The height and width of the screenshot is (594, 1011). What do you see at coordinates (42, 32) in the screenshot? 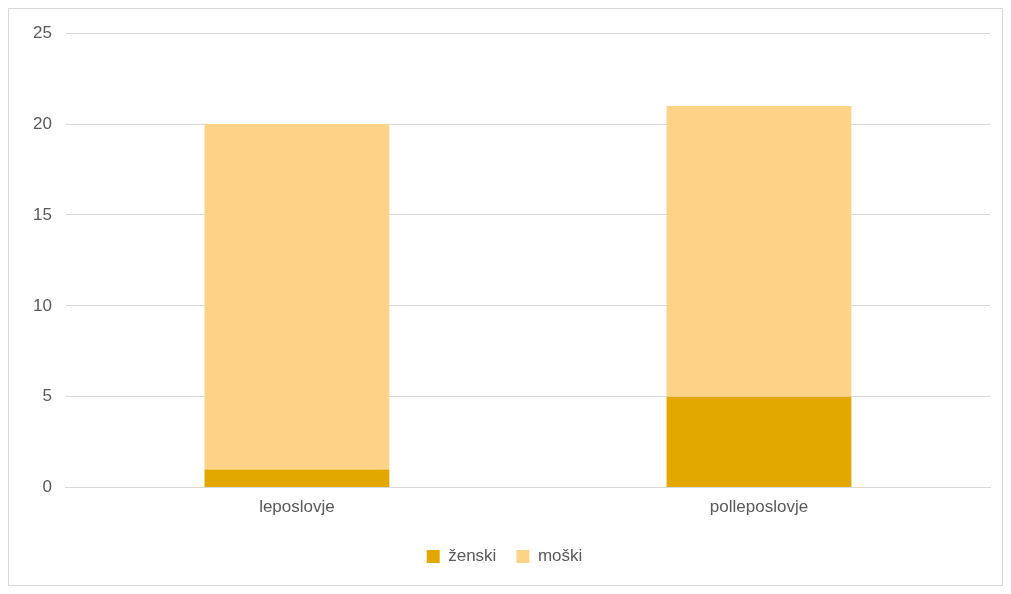
I see `y-tick-label: 25` at bounding box center [42, 32].